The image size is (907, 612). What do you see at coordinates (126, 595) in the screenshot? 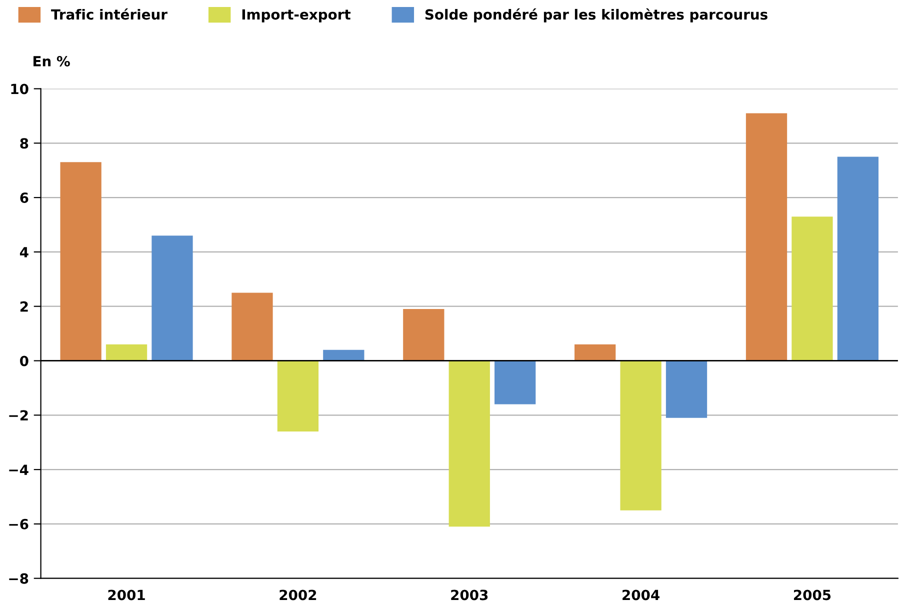
I see `x-tick-label: 2001` at bounding box center [126, 595].